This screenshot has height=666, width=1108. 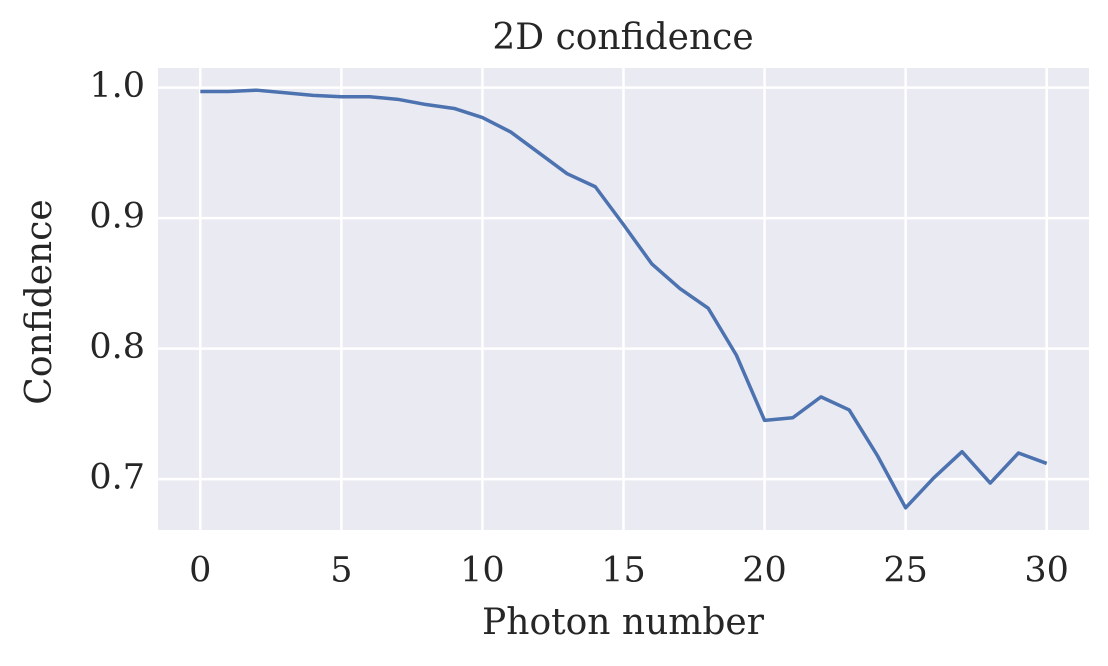 I want to click on y-tick-label: 0.7, so click(x=117, y=478).